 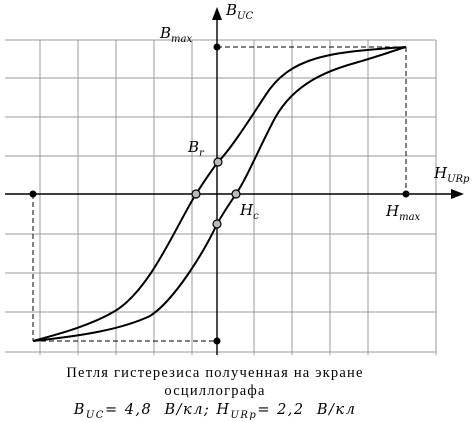 What do you see at coordinates (217, 341) in the screenshot?
I see `neg-b-max-point` at bounding box center [217, 341].